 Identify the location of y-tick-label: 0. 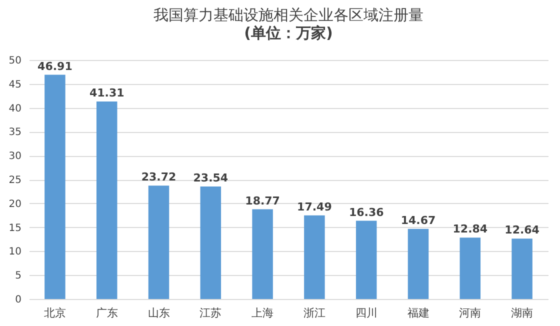
(18, 300).